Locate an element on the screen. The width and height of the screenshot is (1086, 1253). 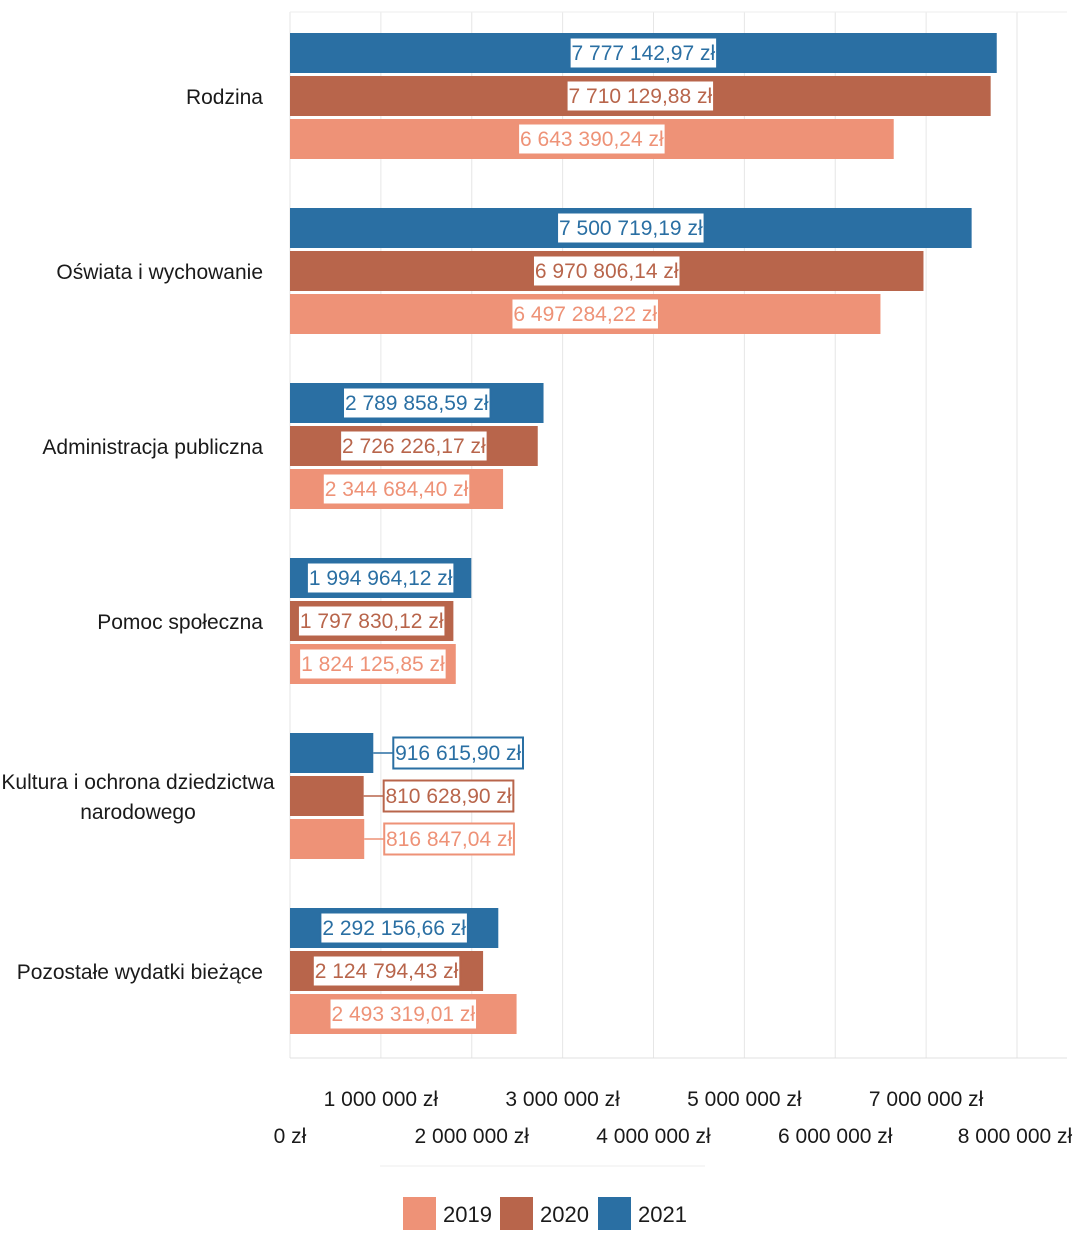
legend-item: 2020 is located at coordinates (544, 1213).